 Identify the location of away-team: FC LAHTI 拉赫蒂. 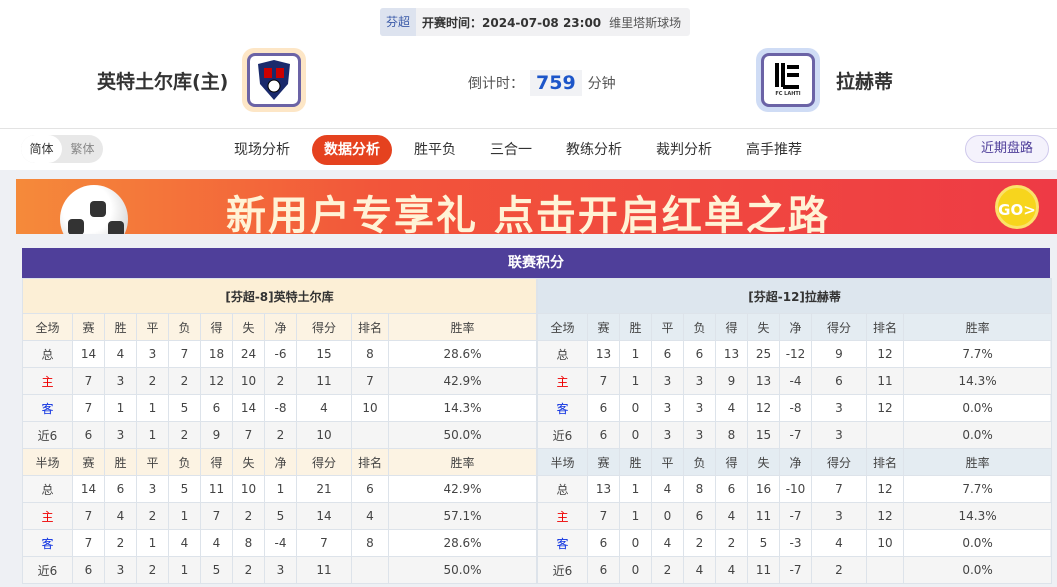
(824, 80).